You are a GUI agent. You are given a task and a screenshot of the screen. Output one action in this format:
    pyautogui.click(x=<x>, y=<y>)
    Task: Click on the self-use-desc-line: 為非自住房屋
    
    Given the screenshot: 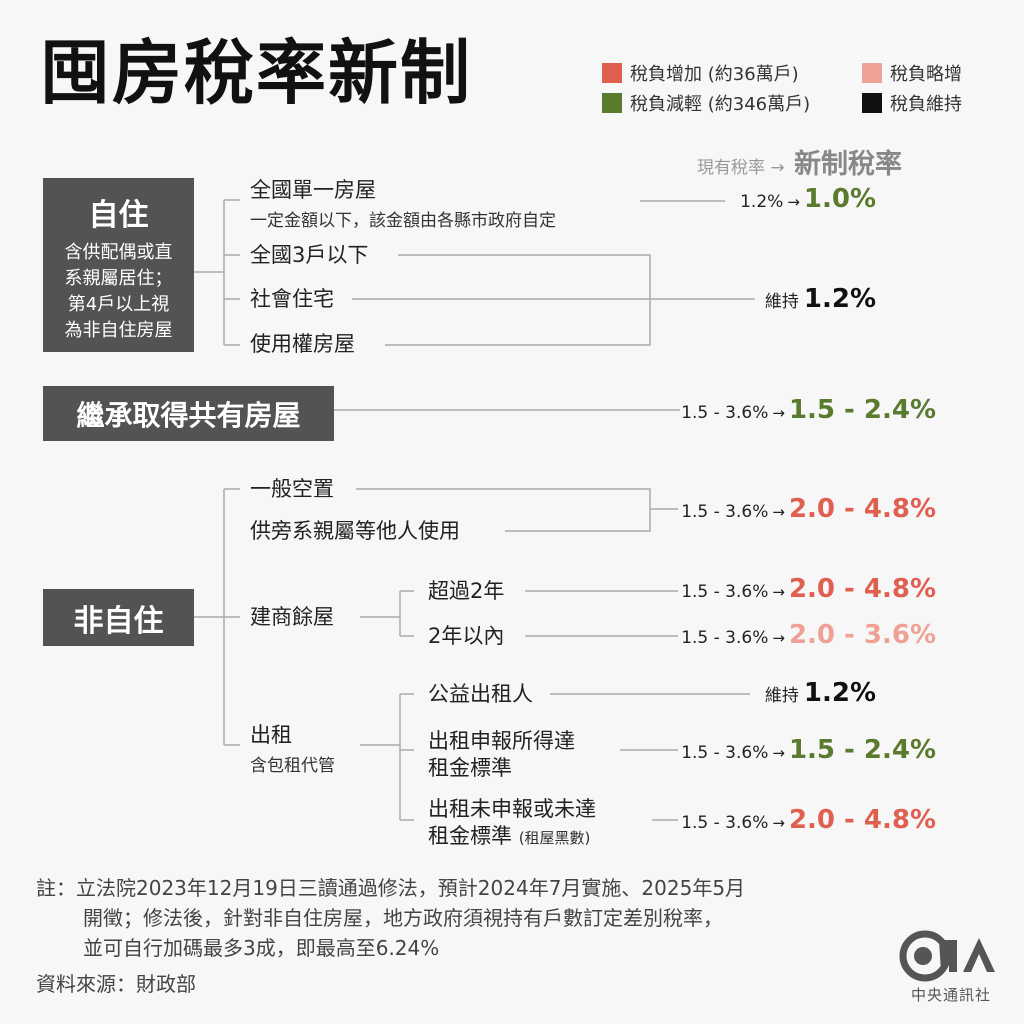 What is the action you would take?
    pyautogui.click(x=118, y=330)
    